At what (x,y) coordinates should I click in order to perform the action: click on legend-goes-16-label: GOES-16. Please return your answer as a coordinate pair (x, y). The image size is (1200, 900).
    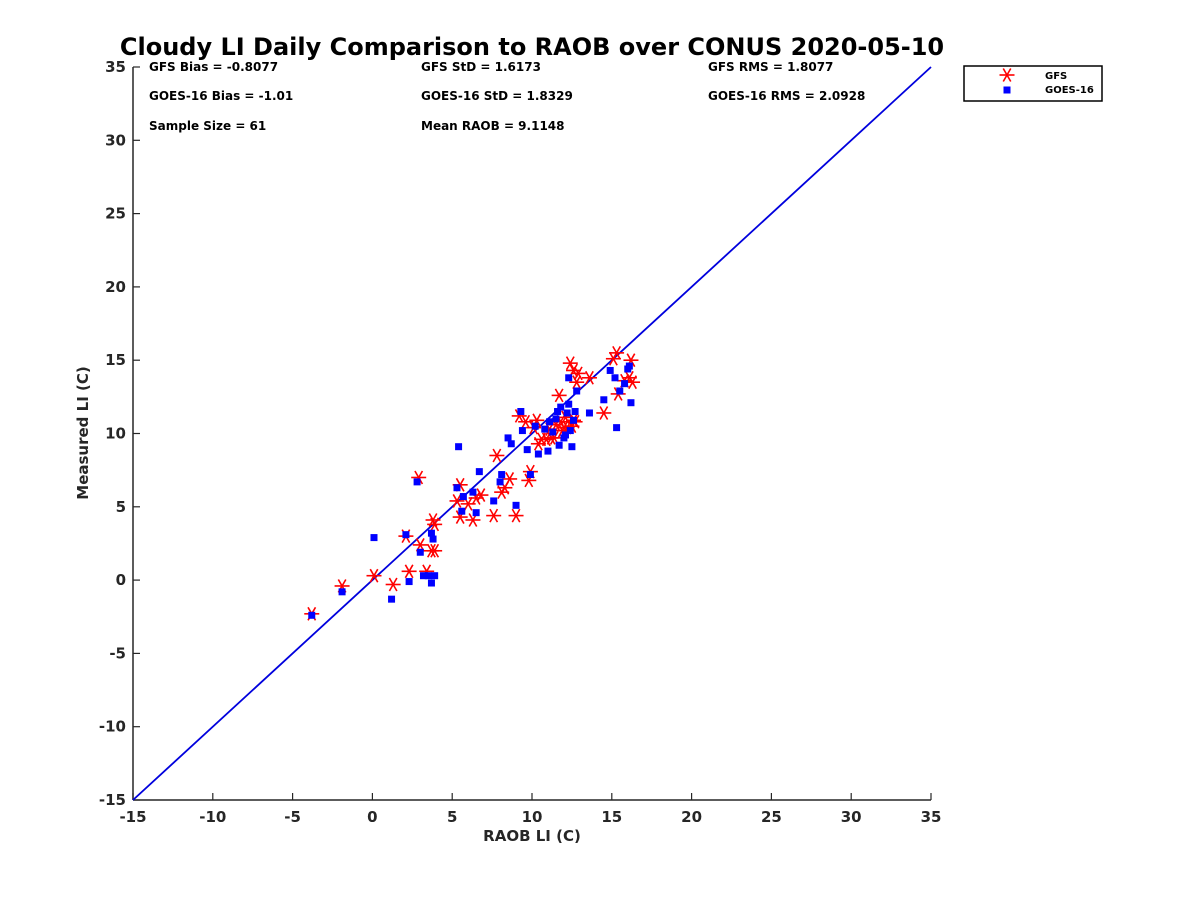
    Looking at the image, I should click on (1069, 90).